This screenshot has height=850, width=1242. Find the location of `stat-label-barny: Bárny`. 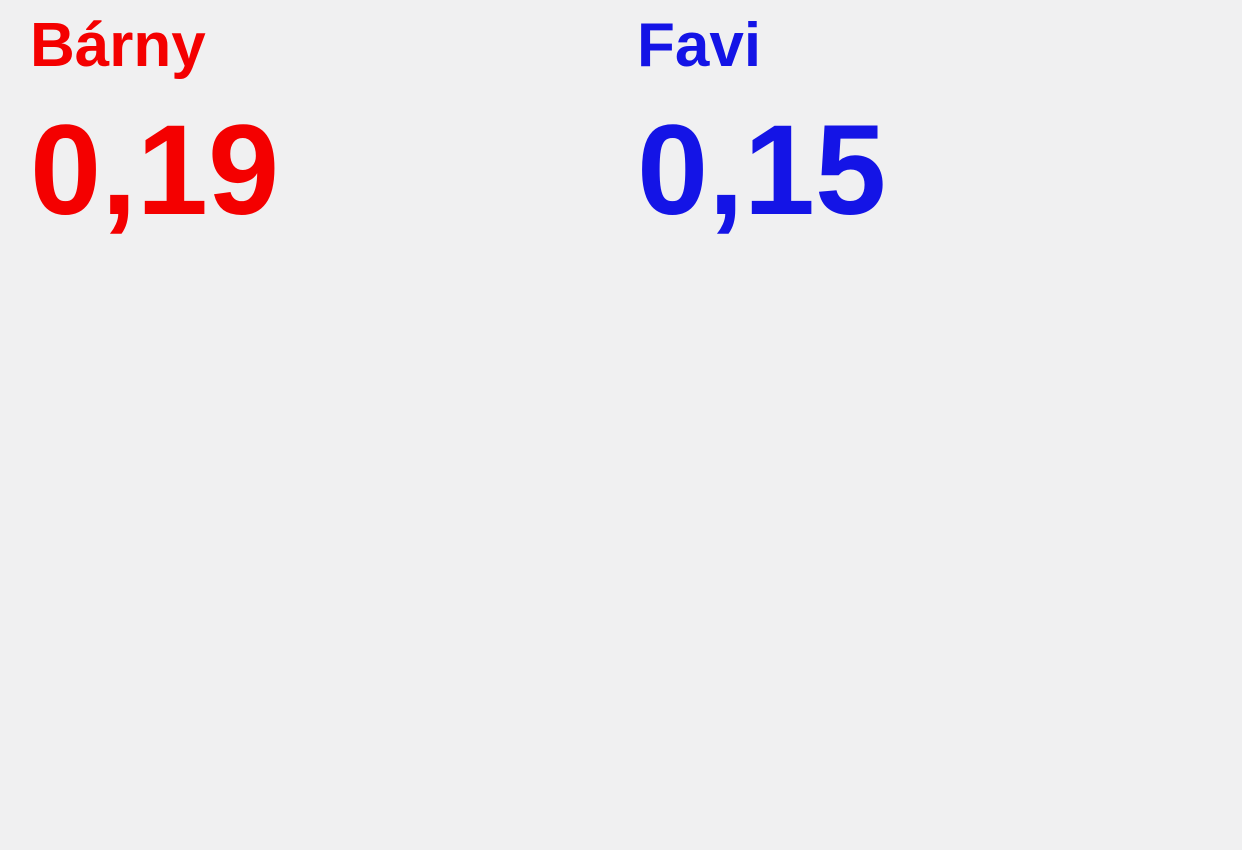

stat-label-barny: Bárny is located at coordinates (118, 45).